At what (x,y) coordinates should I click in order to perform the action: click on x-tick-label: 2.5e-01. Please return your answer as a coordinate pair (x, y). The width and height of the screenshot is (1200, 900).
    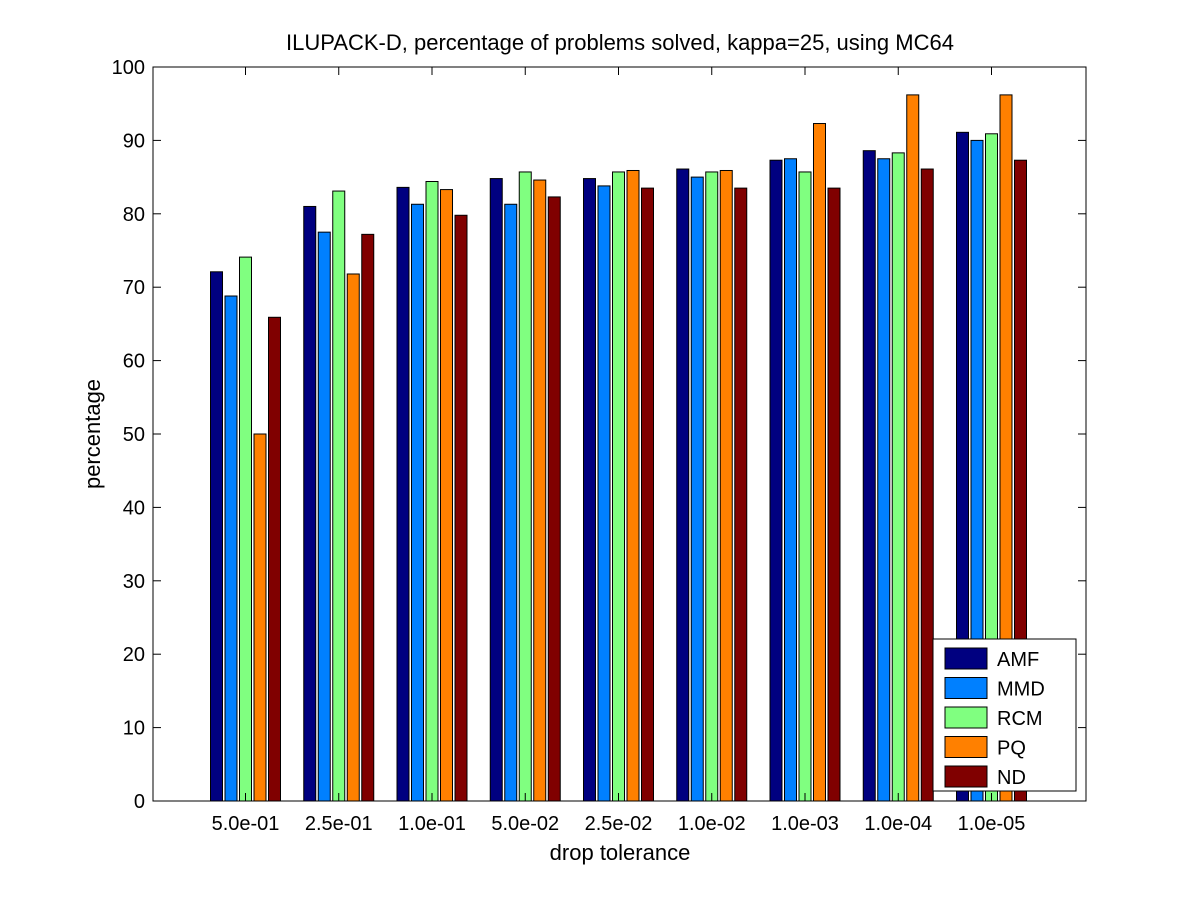
    Looking at the image, I should click on (339, 824).